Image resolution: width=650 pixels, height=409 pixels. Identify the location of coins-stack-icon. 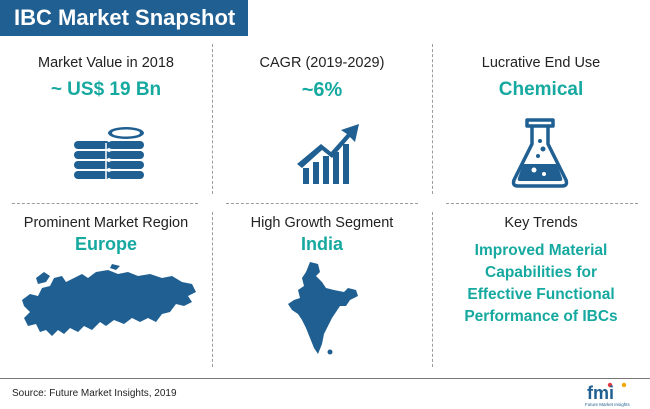
(109, 153).